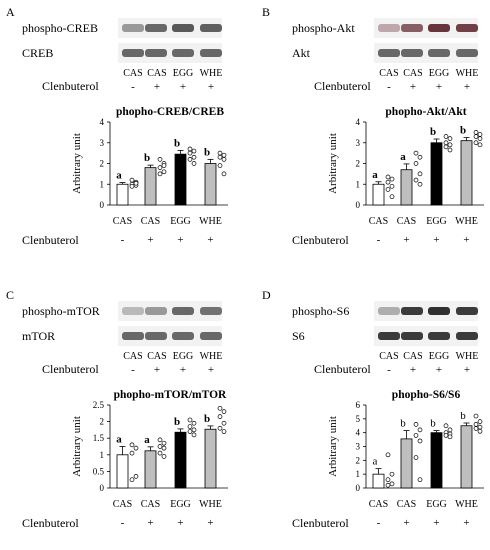  I want to click on lane-label: CAS, so click(412, 356).